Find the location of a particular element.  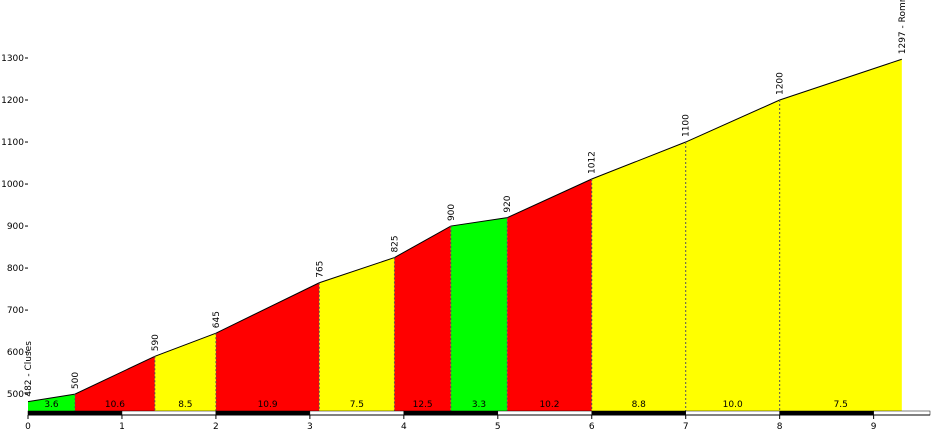

point-label: 645 is located at coordinates (217, 319).